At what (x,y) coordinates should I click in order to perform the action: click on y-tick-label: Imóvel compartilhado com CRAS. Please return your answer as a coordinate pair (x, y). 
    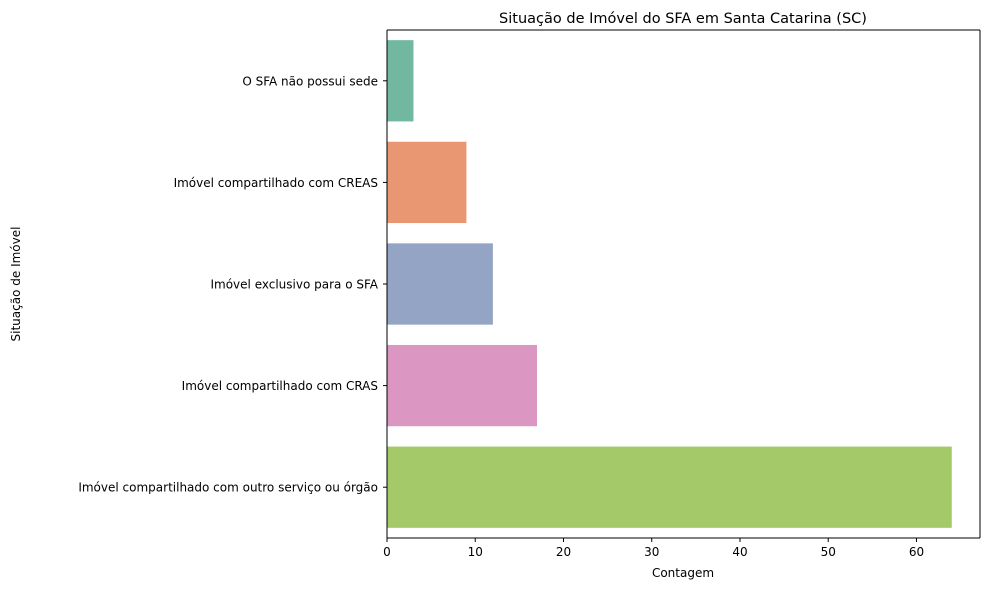
    Looking at the image, I should click on (280, 386).